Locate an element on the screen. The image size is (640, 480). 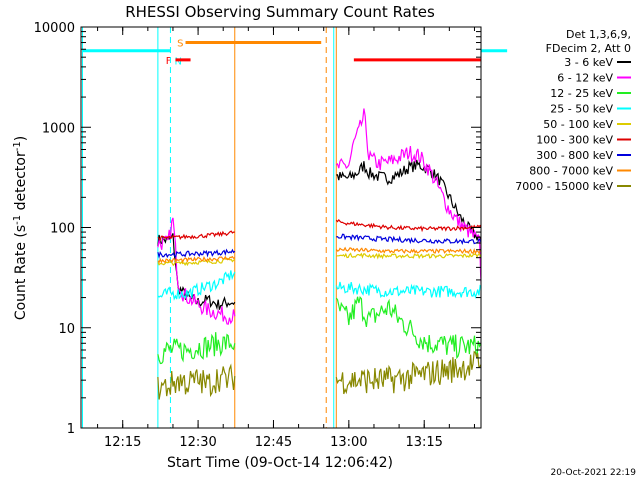
legend-entry-label: 50 - 100 keV is located at coordinates (578, 124).